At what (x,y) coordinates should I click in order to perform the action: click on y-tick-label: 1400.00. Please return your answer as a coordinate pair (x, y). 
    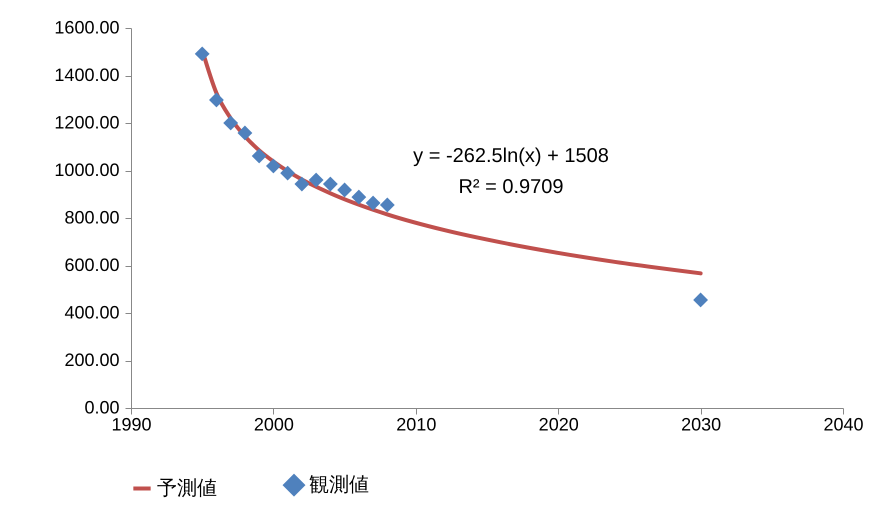
    Looking at the image, I should click on (87, 75).